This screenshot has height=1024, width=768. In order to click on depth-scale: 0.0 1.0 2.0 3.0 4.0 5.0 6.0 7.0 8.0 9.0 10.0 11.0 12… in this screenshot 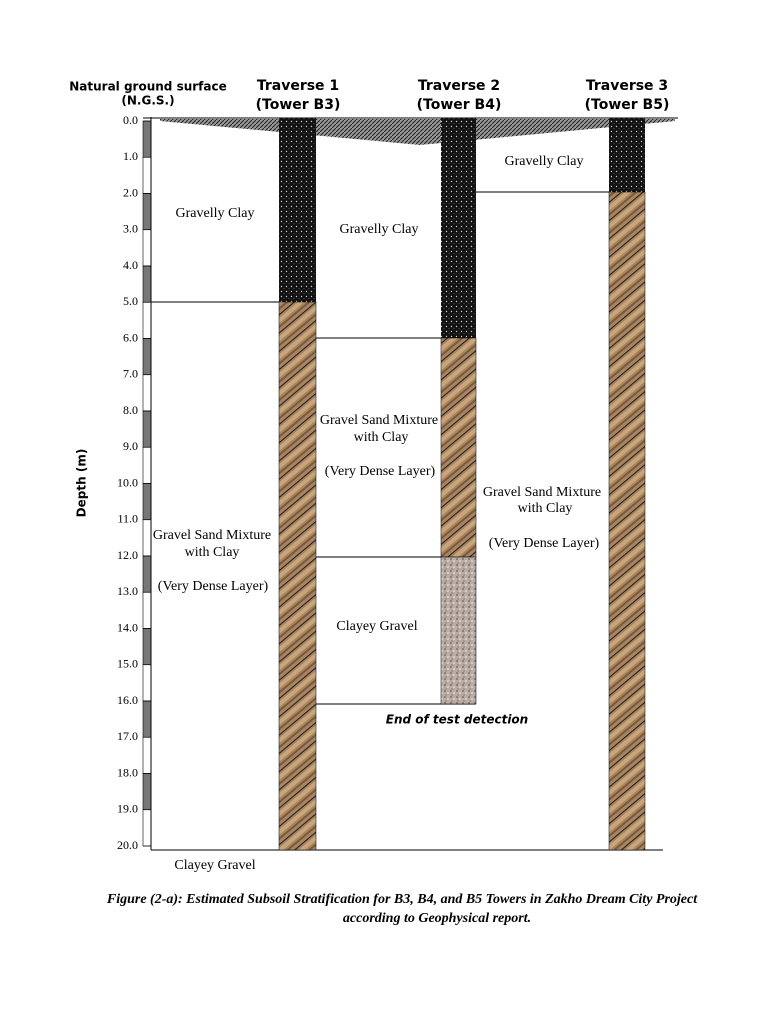, I will do `click(134, 482)`.